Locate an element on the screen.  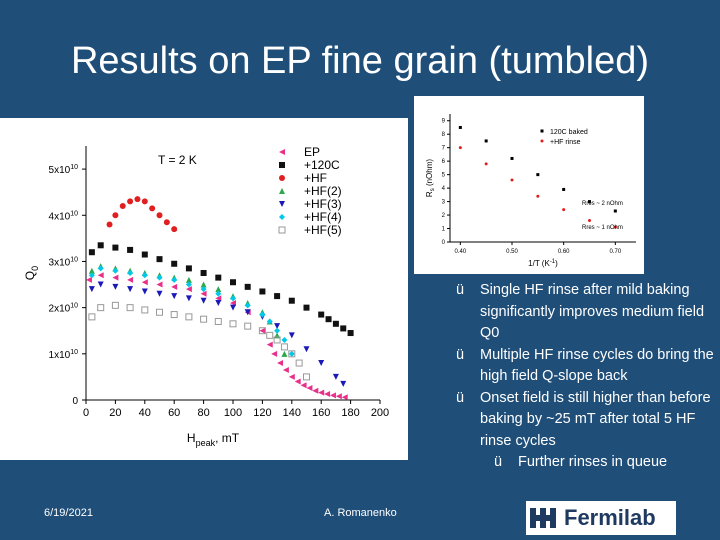
y-tick-label: 4 is located at coordinates (444, 189).